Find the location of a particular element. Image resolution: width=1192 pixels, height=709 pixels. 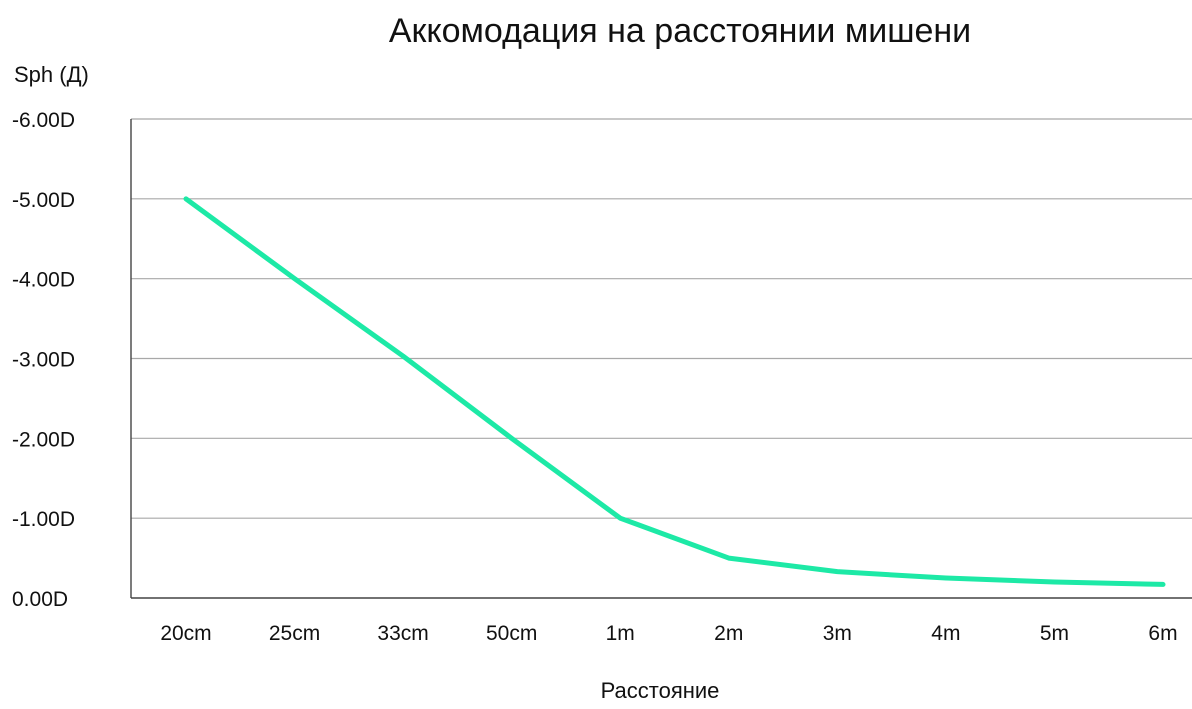

x-tick-label: 2m is located at coordinates (728, 633).